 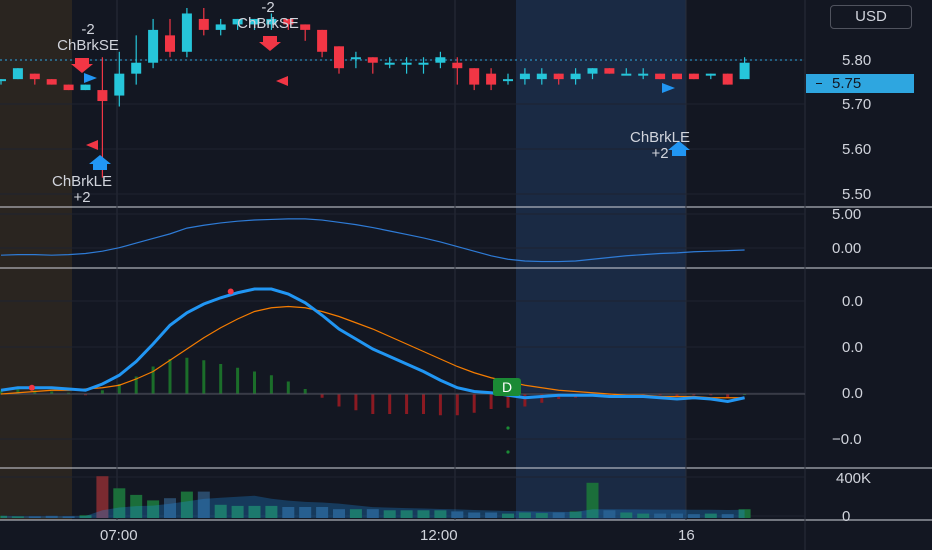 I want to click on price-tick: 5.70, so click(x=857, y=104).